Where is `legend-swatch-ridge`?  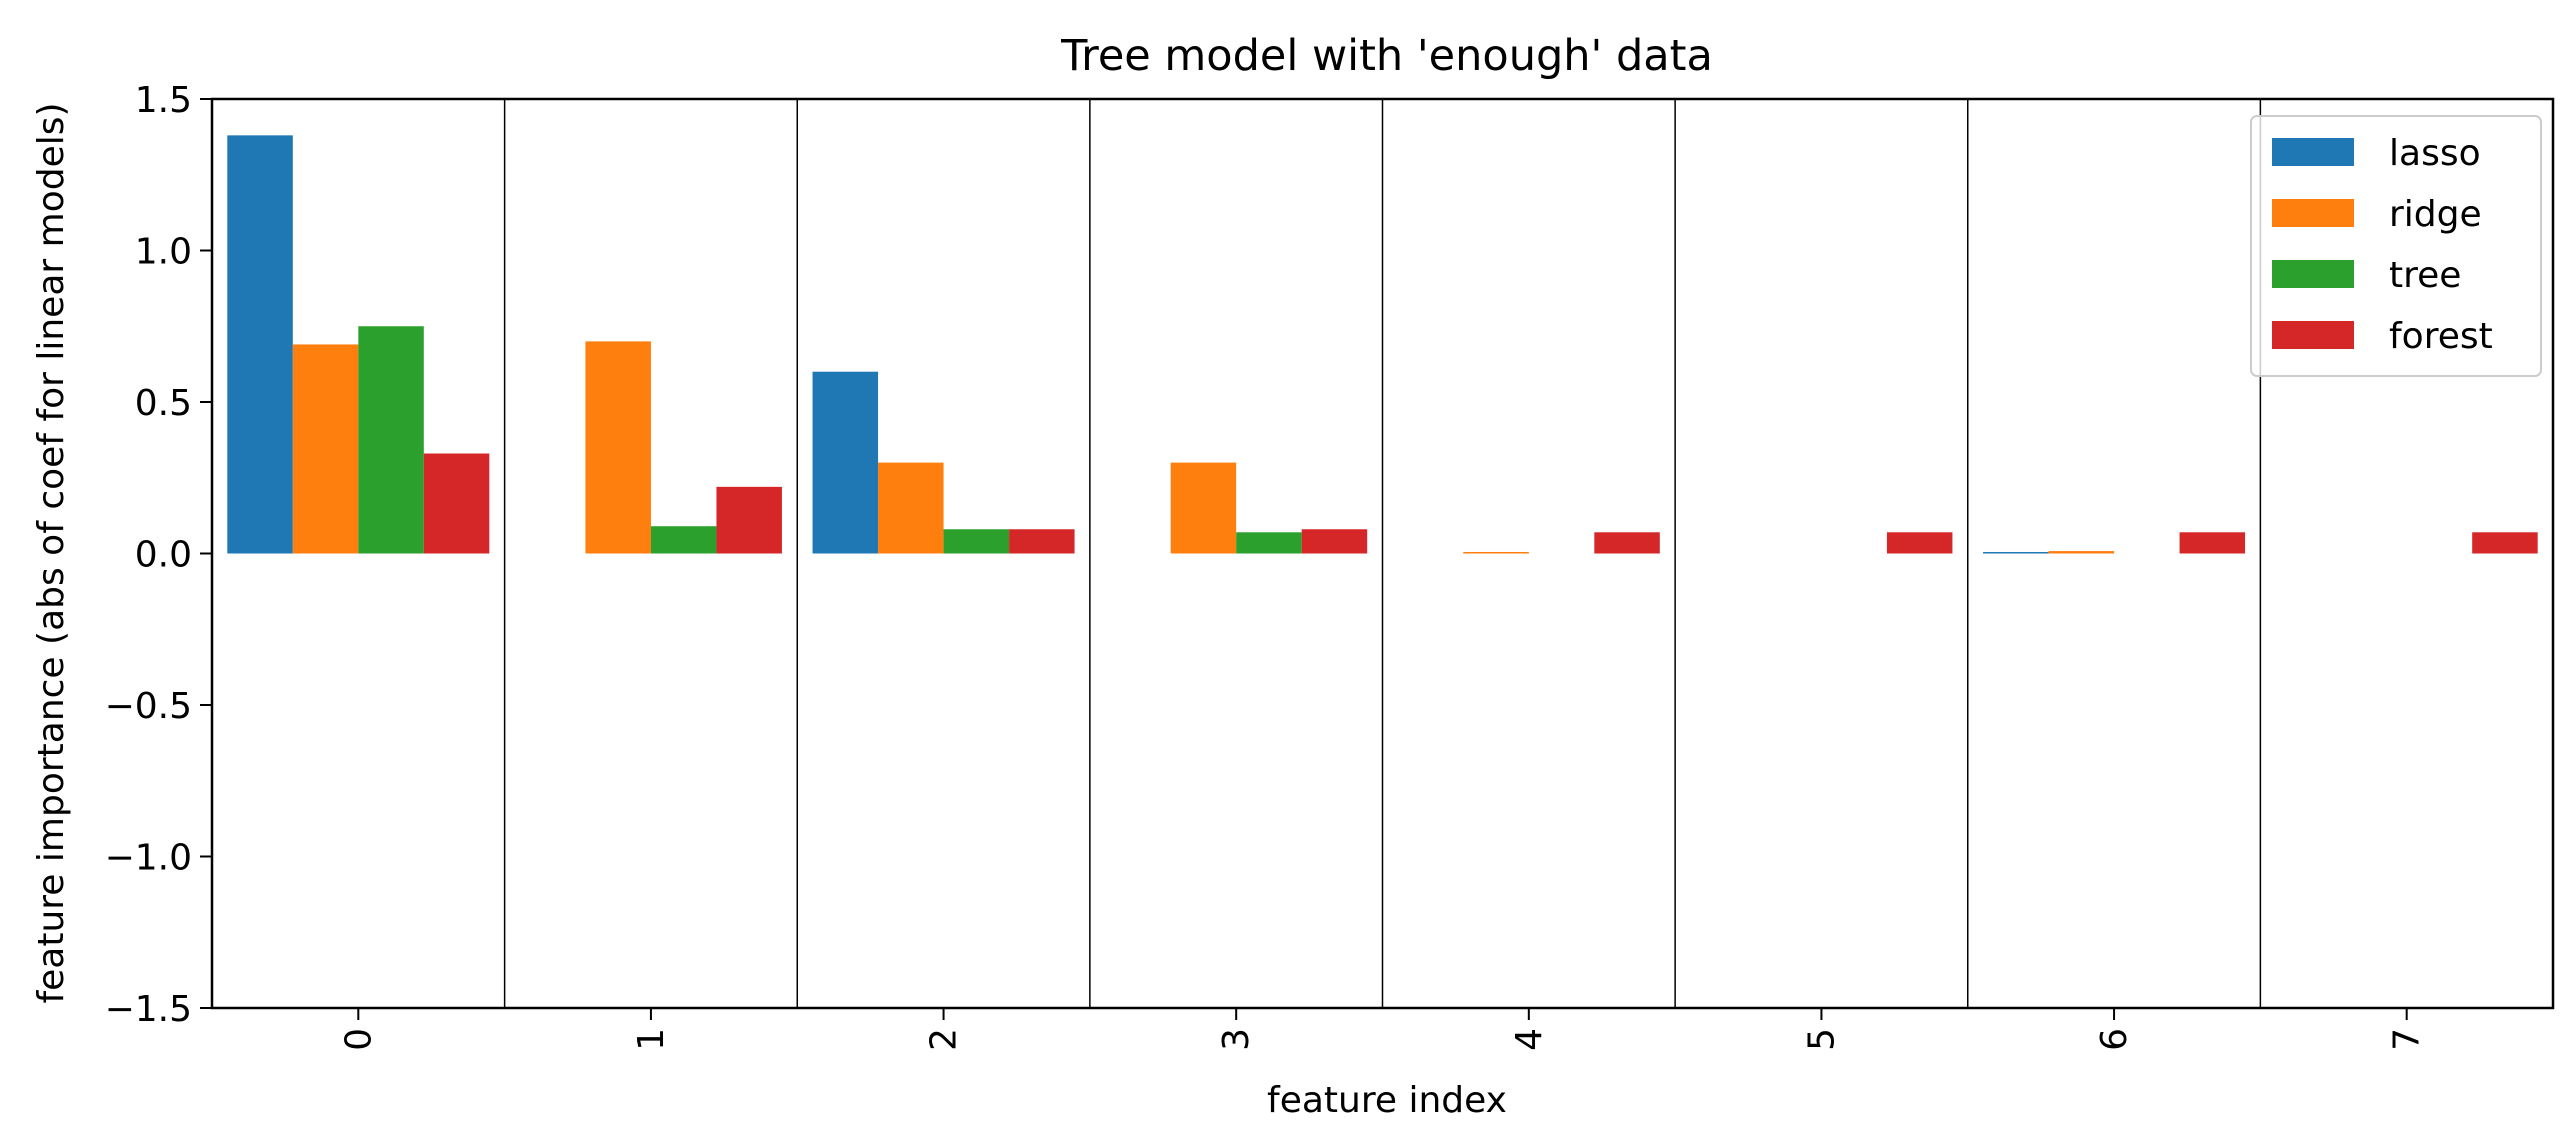
legend-swatch-ridge is located at coordinates (2313, 213).